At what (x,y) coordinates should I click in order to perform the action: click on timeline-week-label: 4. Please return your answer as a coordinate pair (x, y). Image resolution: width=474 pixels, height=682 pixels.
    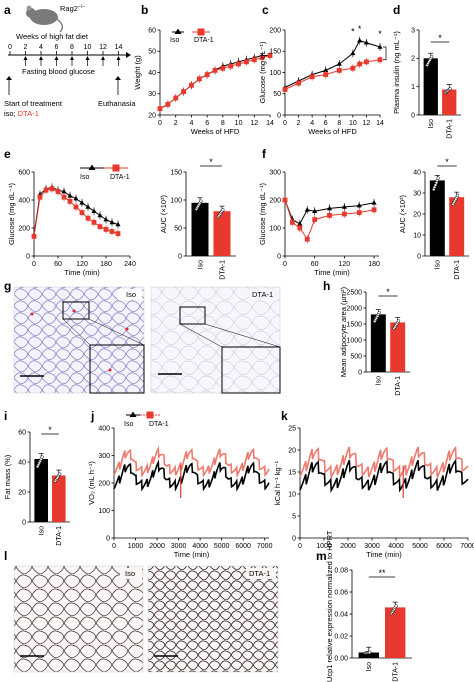
    Looking at the image, I should click on (41, 47).